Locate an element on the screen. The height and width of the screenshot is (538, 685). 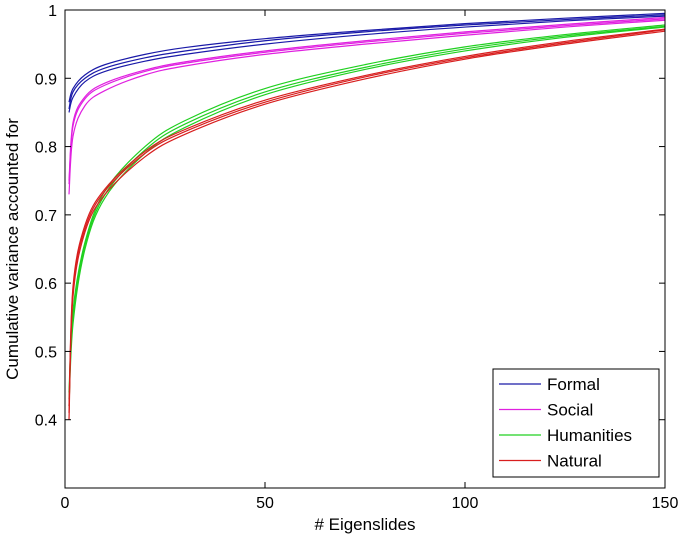
legend-box is located at coordinates (576, 423).